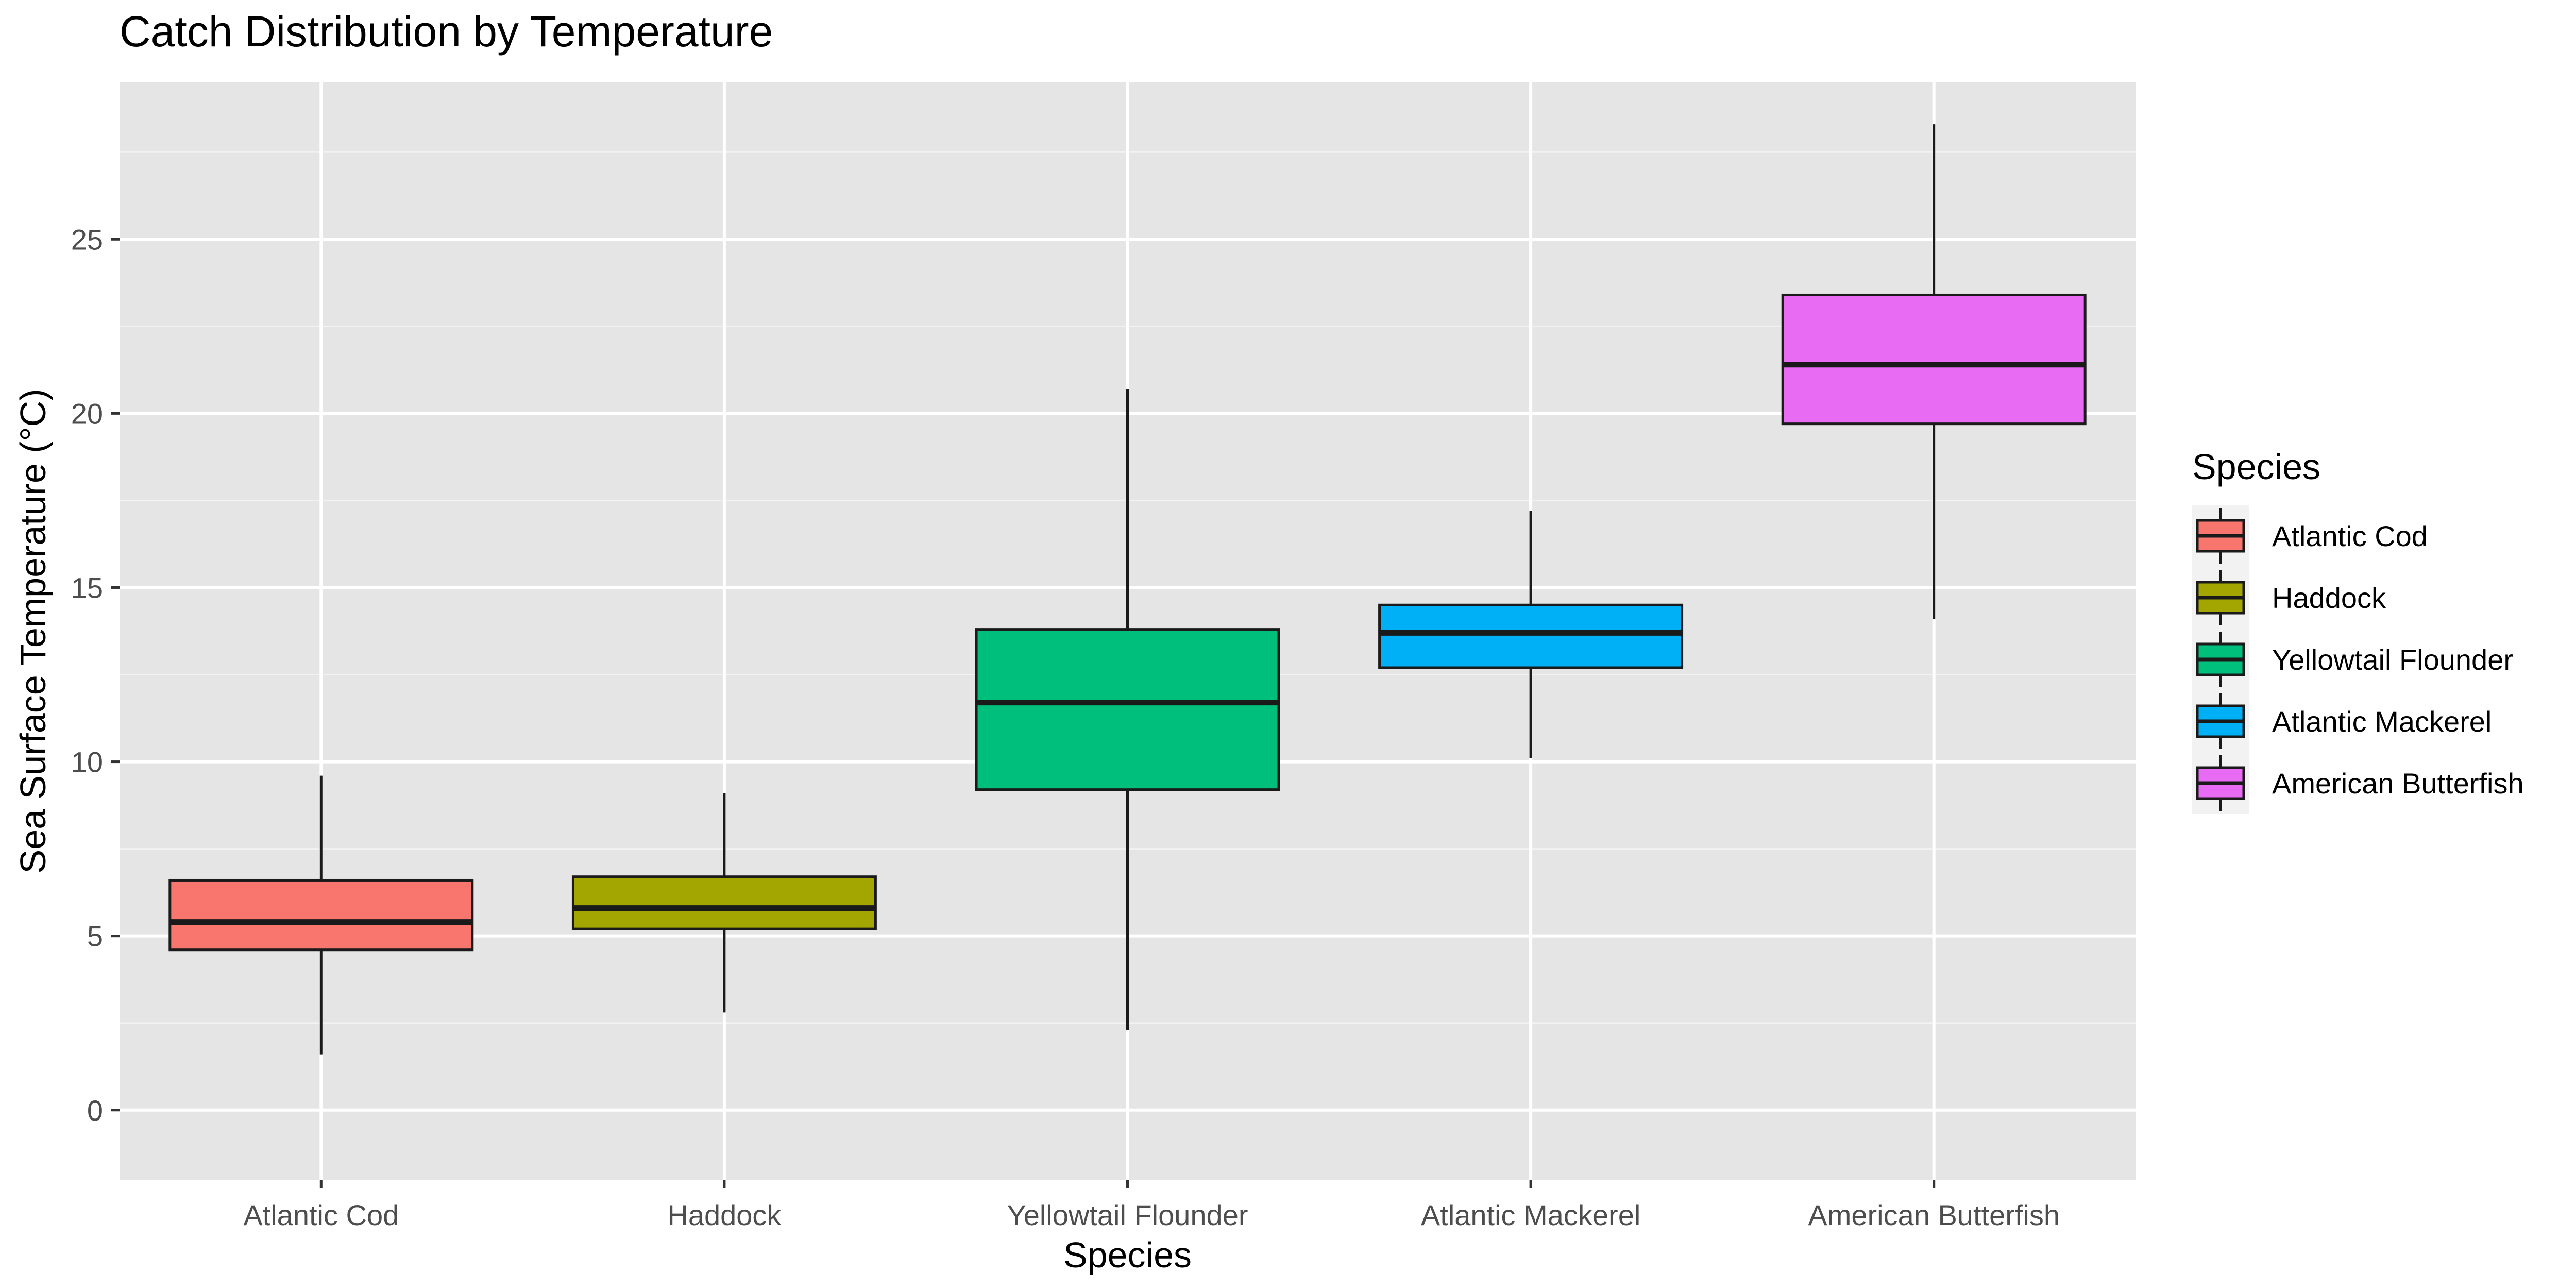 The height and width of the screenshot is (1288, 2576). What do you see at coordinates (87, 587) in the screenshot?
I see `y-tick-label: 15` at bounding box center [87, 587].